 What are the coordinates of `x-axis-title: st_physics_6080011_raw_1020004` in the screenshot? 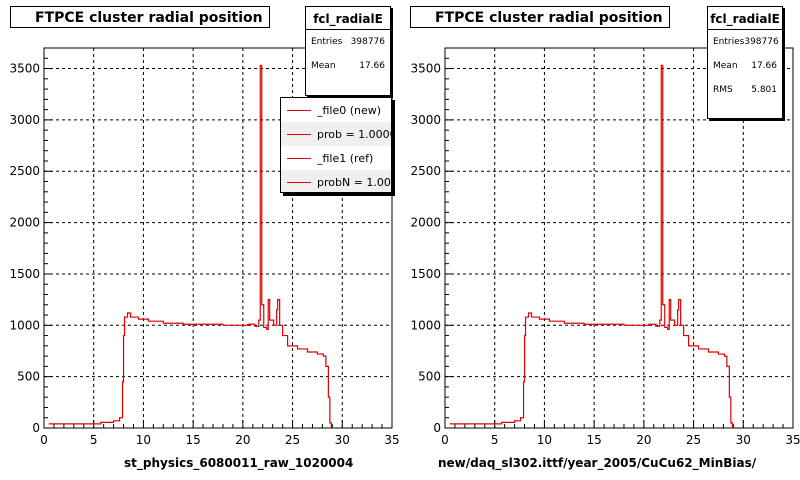 It's located at (239, 463).